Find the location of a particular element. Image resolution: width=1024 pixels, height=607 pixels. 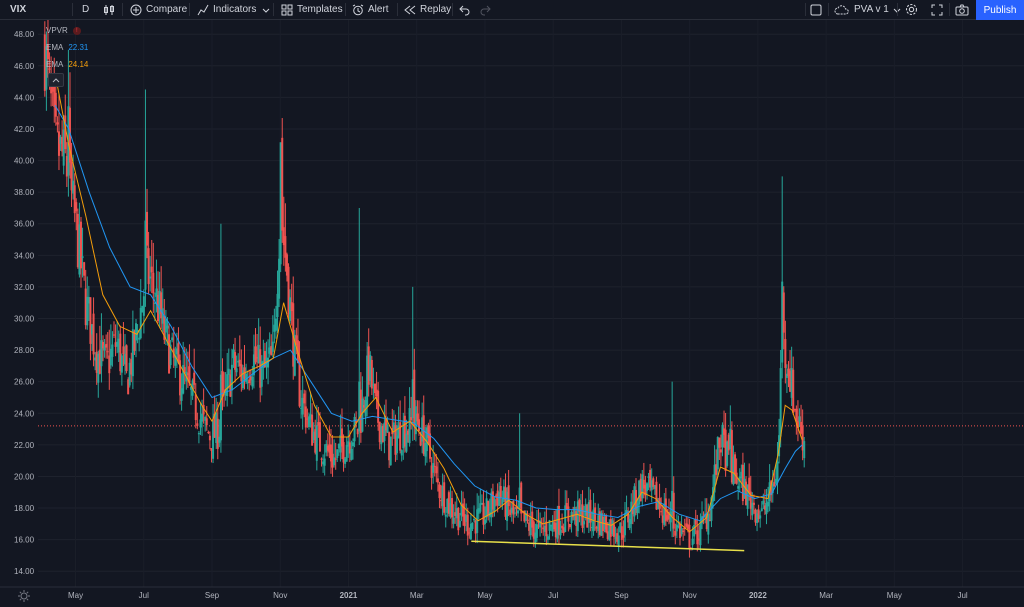

settings-button is located at coordinates (911, 9).